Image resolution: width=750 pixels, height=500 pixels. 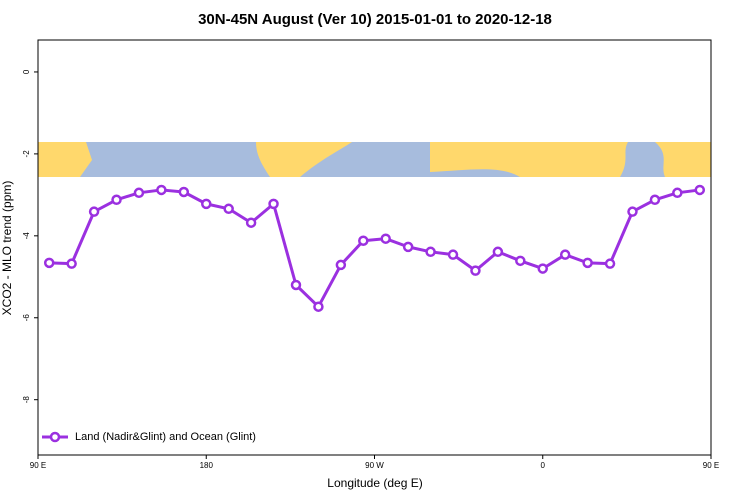 I want to click on y-axis-label: XCO2 - MLO trend (ppm), so click(x=7, y=248).